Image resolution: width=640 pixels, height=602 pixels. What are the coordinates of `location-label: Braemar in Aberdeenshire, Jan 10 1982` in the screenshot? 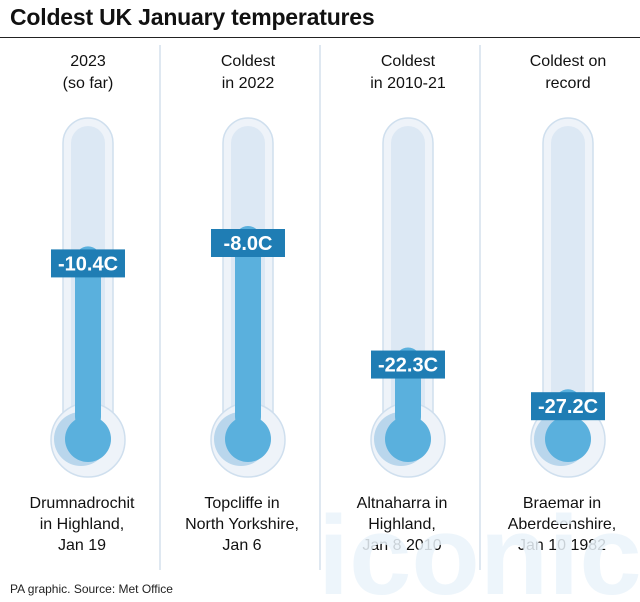 It's located at (562, 524).